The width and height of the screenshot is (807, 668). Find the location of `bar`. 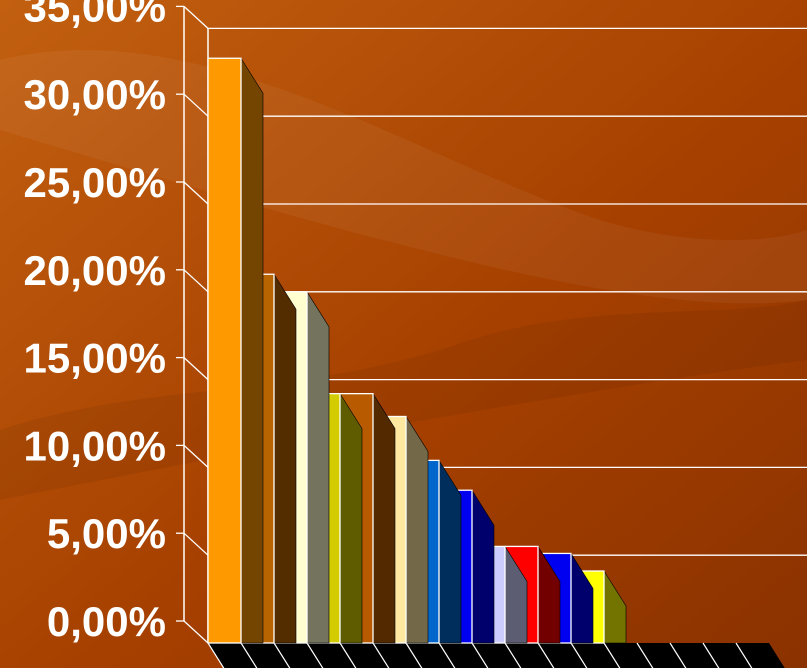

bar is located at coordinates (224, 350).